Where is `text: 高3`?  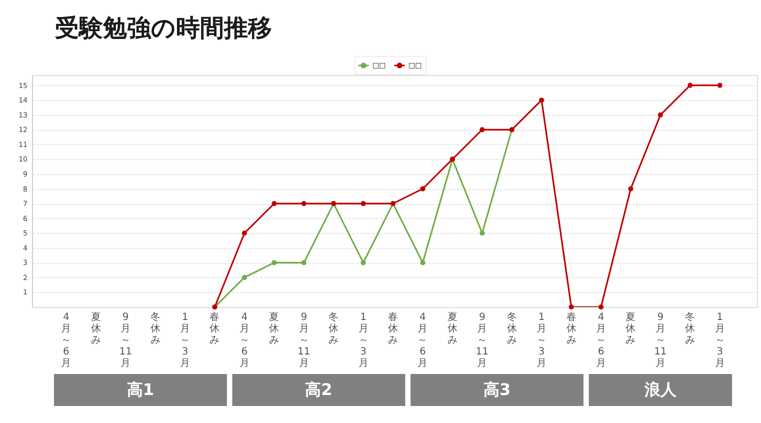
text: 高3 is located at coordinates (497, 389).